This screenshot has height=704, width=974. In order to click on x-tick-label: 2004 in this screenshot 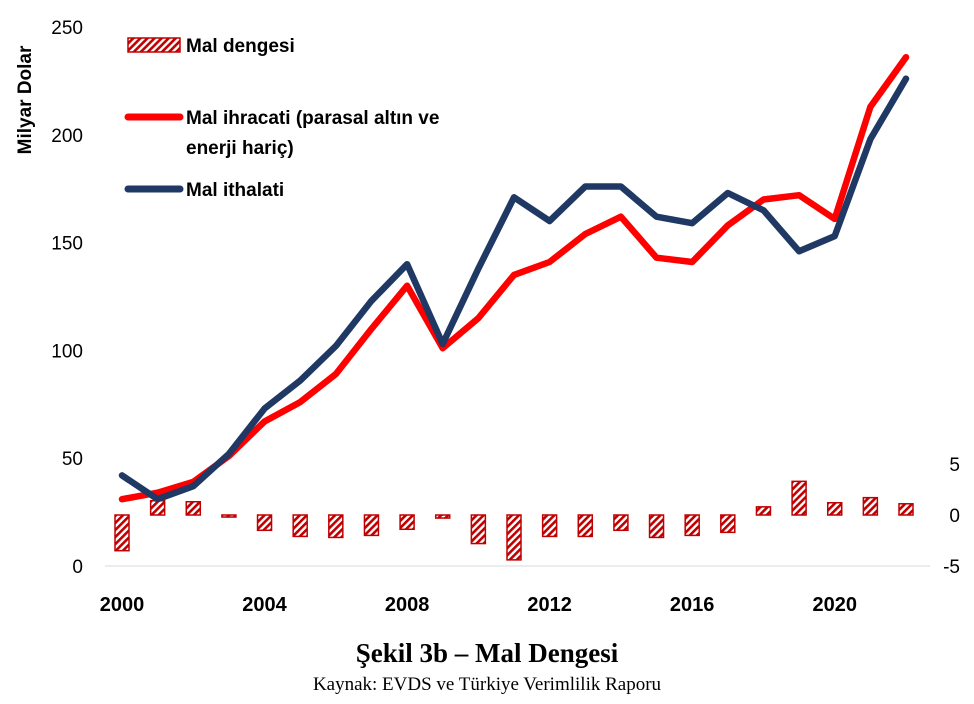, I will do `click(264, 605)`.